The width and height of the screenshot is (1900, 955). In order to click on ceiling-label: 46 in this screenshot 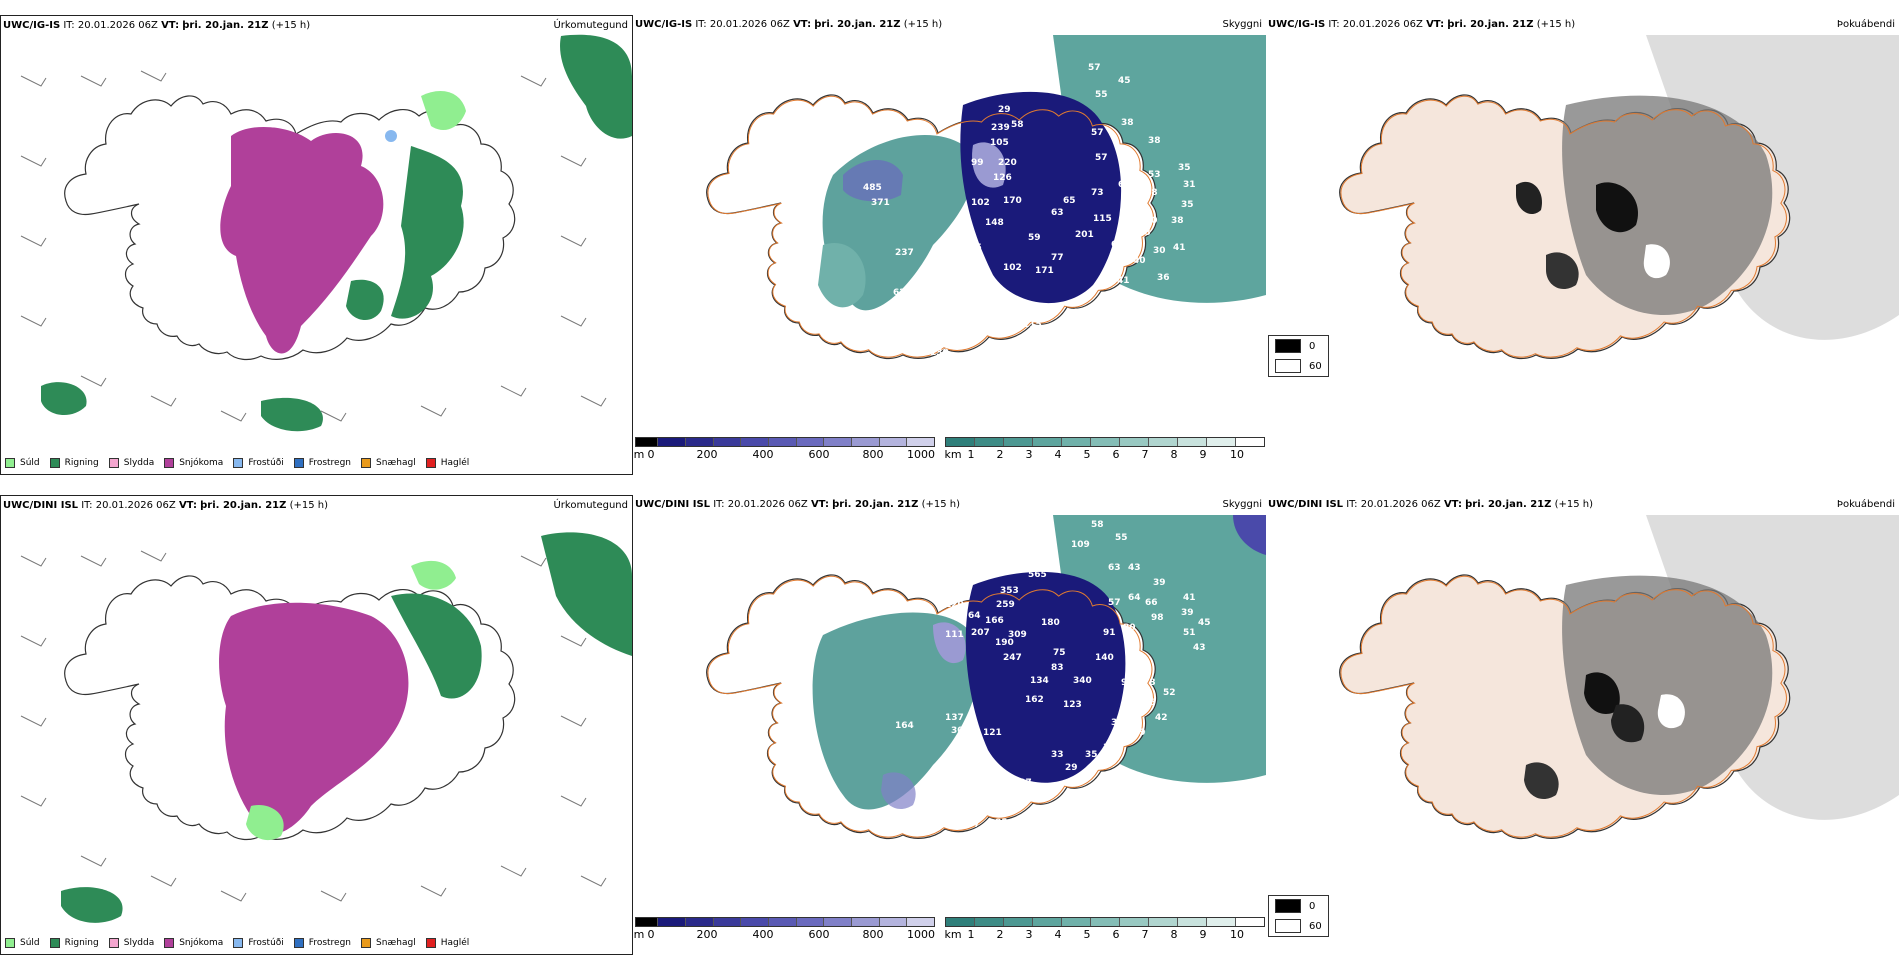, I will do `click(1072, 313)`.